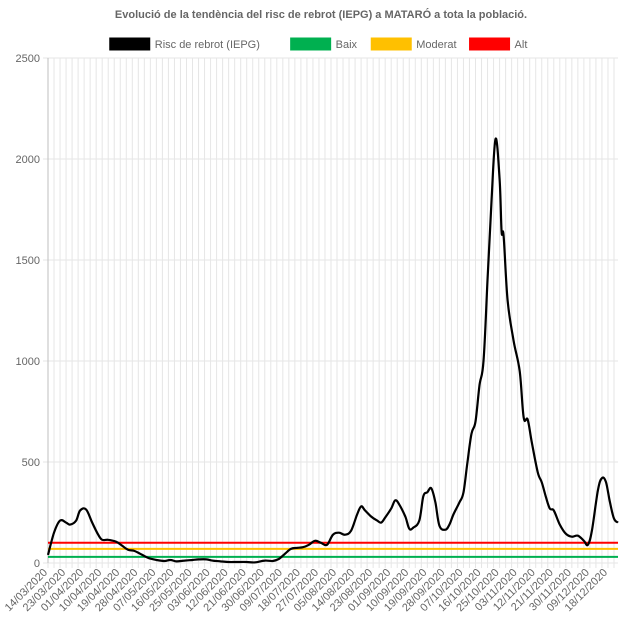  What do you see at coordinates (521, 45) in the screenshot?
I see `legend-label-alt: Alt` at bounding box center [521, 45].